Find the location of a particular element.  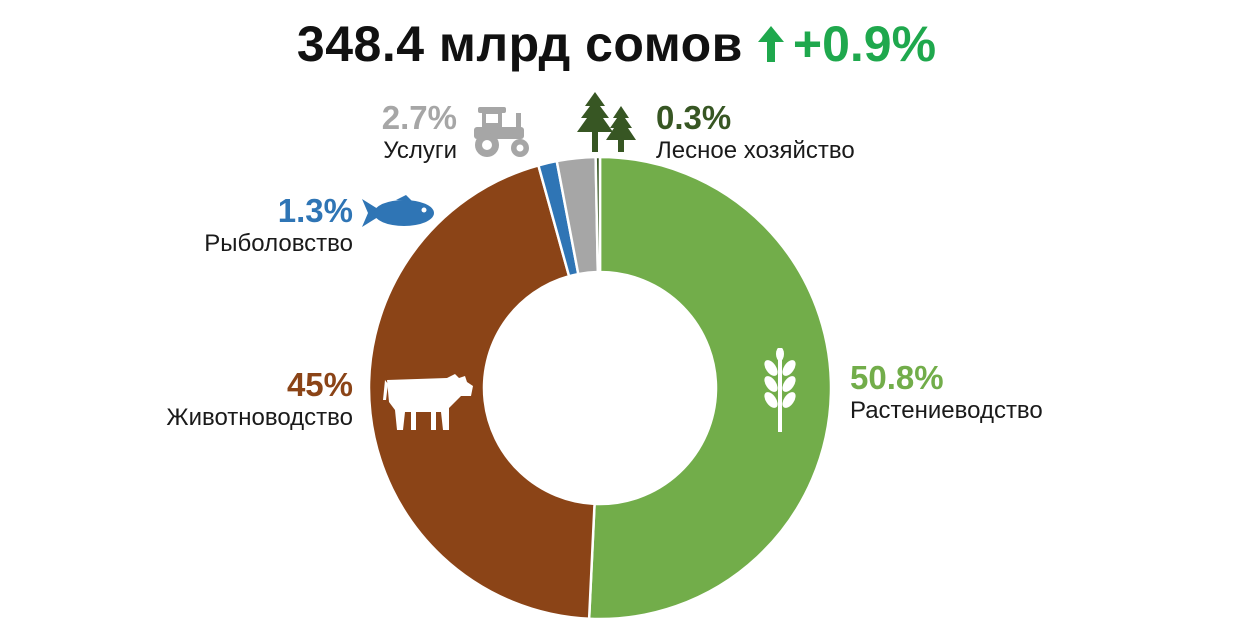

livestock-percent: 45% is located at coordinates (319, 384).